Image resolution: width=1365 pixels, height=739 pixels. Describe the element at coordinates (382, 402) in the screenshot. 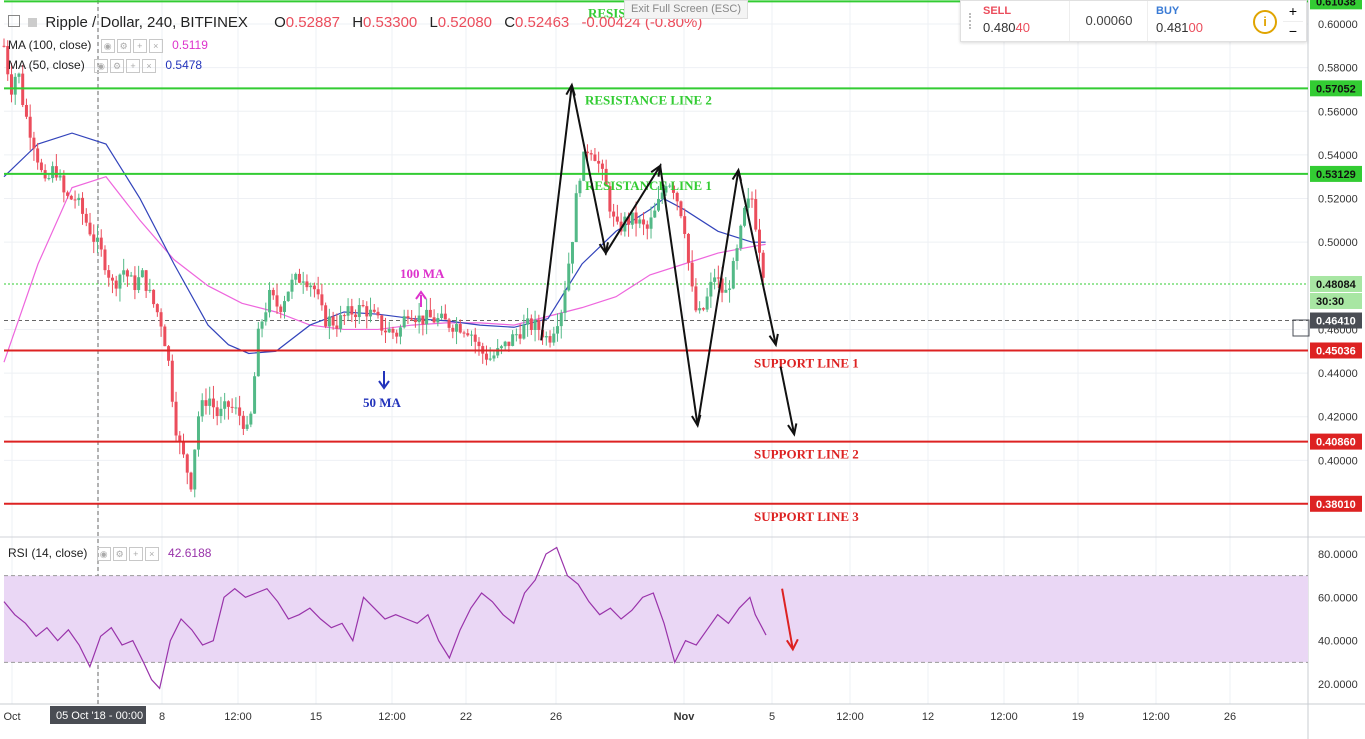

I see `annotation-50ma: 50 MA` at that location.